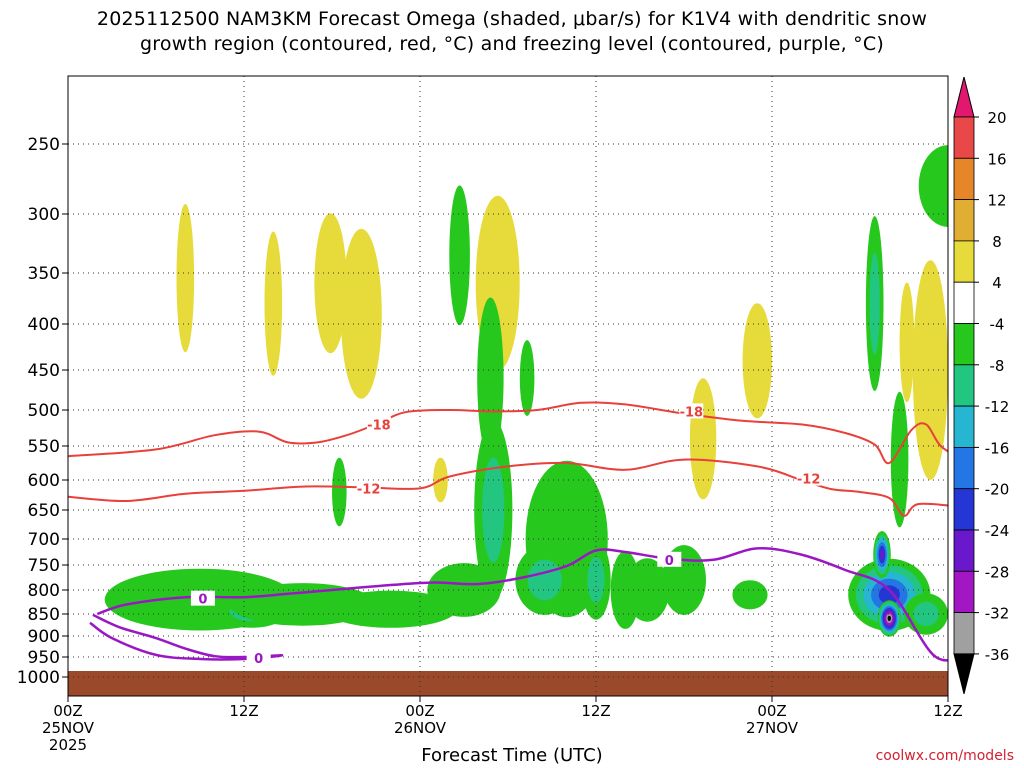  I want to click on y-tick-label: 750, so click(44, 566).